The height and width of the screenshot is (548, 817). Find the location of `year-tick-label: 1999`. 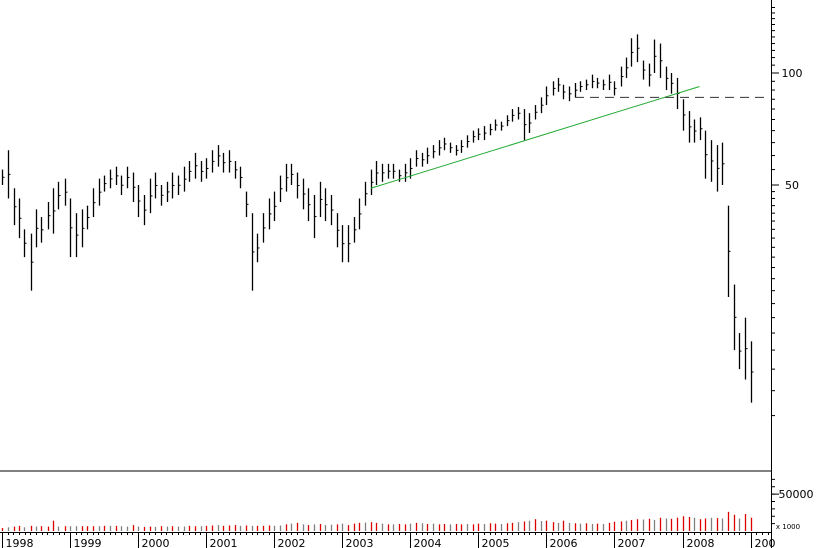

year-tick-label: 1999 is located at coordinates (88, 542).